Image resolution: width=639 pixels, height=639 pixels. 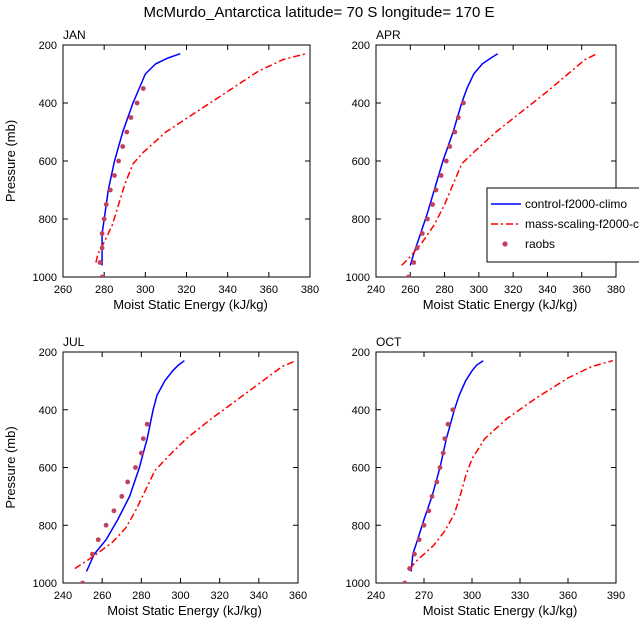 What do you see at coordinates (141, 596) in the screenshot?
I see `x-tick-label: 280` at bounding box center [141, 596].